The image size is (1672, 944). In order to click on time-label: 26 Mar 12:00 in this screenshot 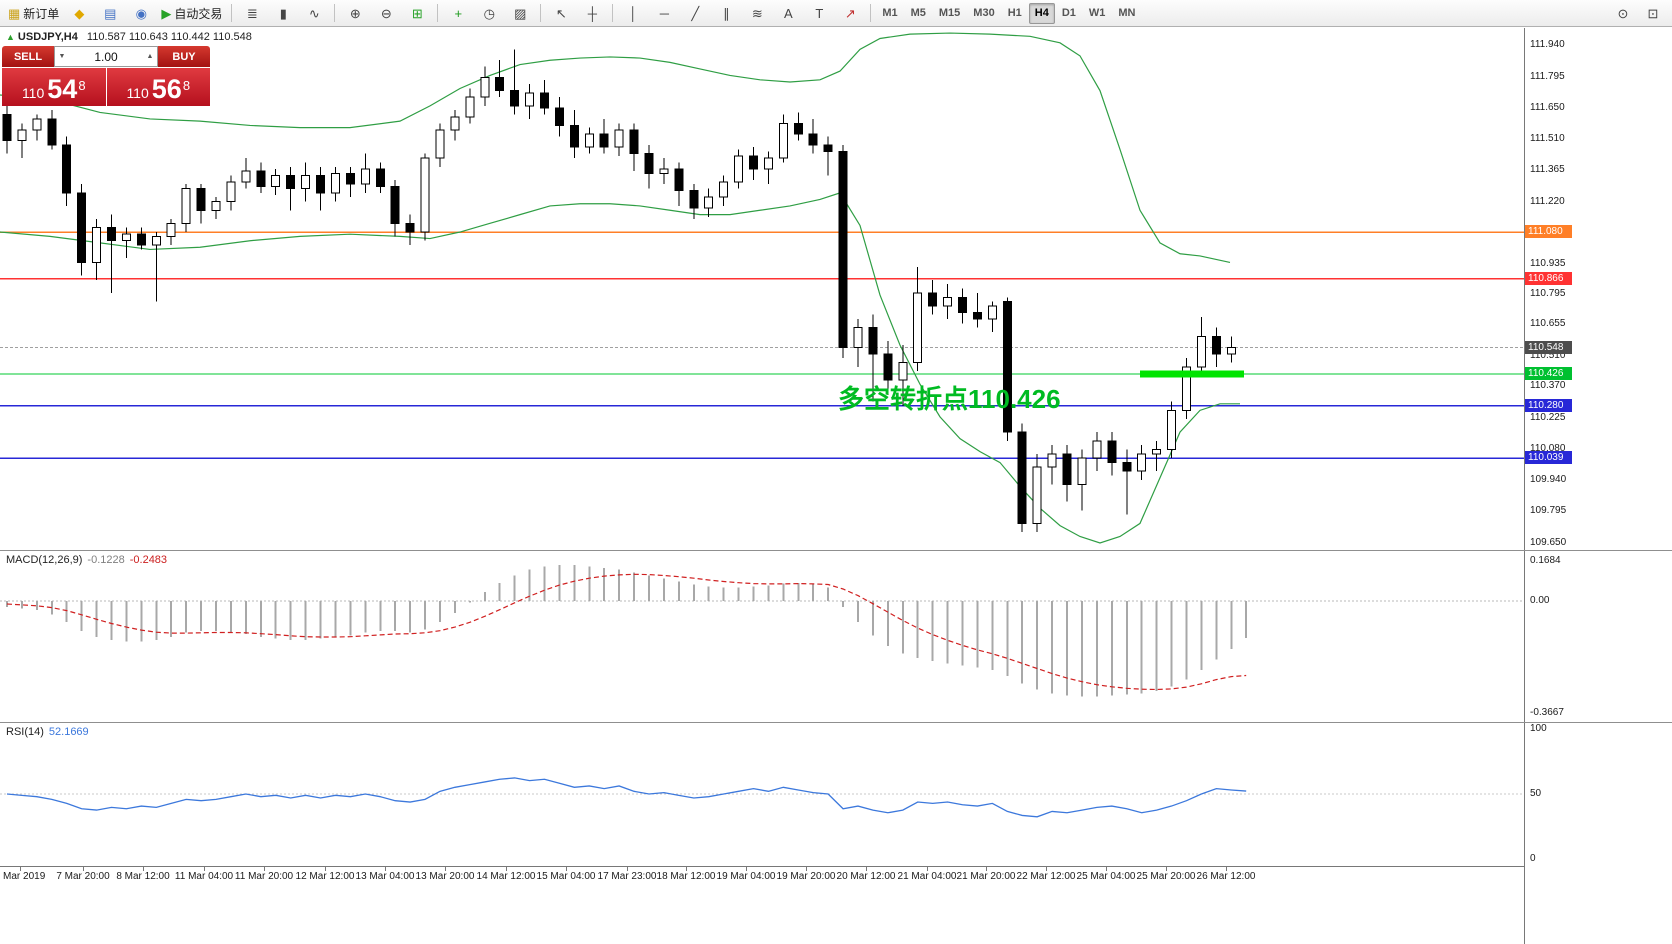, I will do `click(1226, 876)`.